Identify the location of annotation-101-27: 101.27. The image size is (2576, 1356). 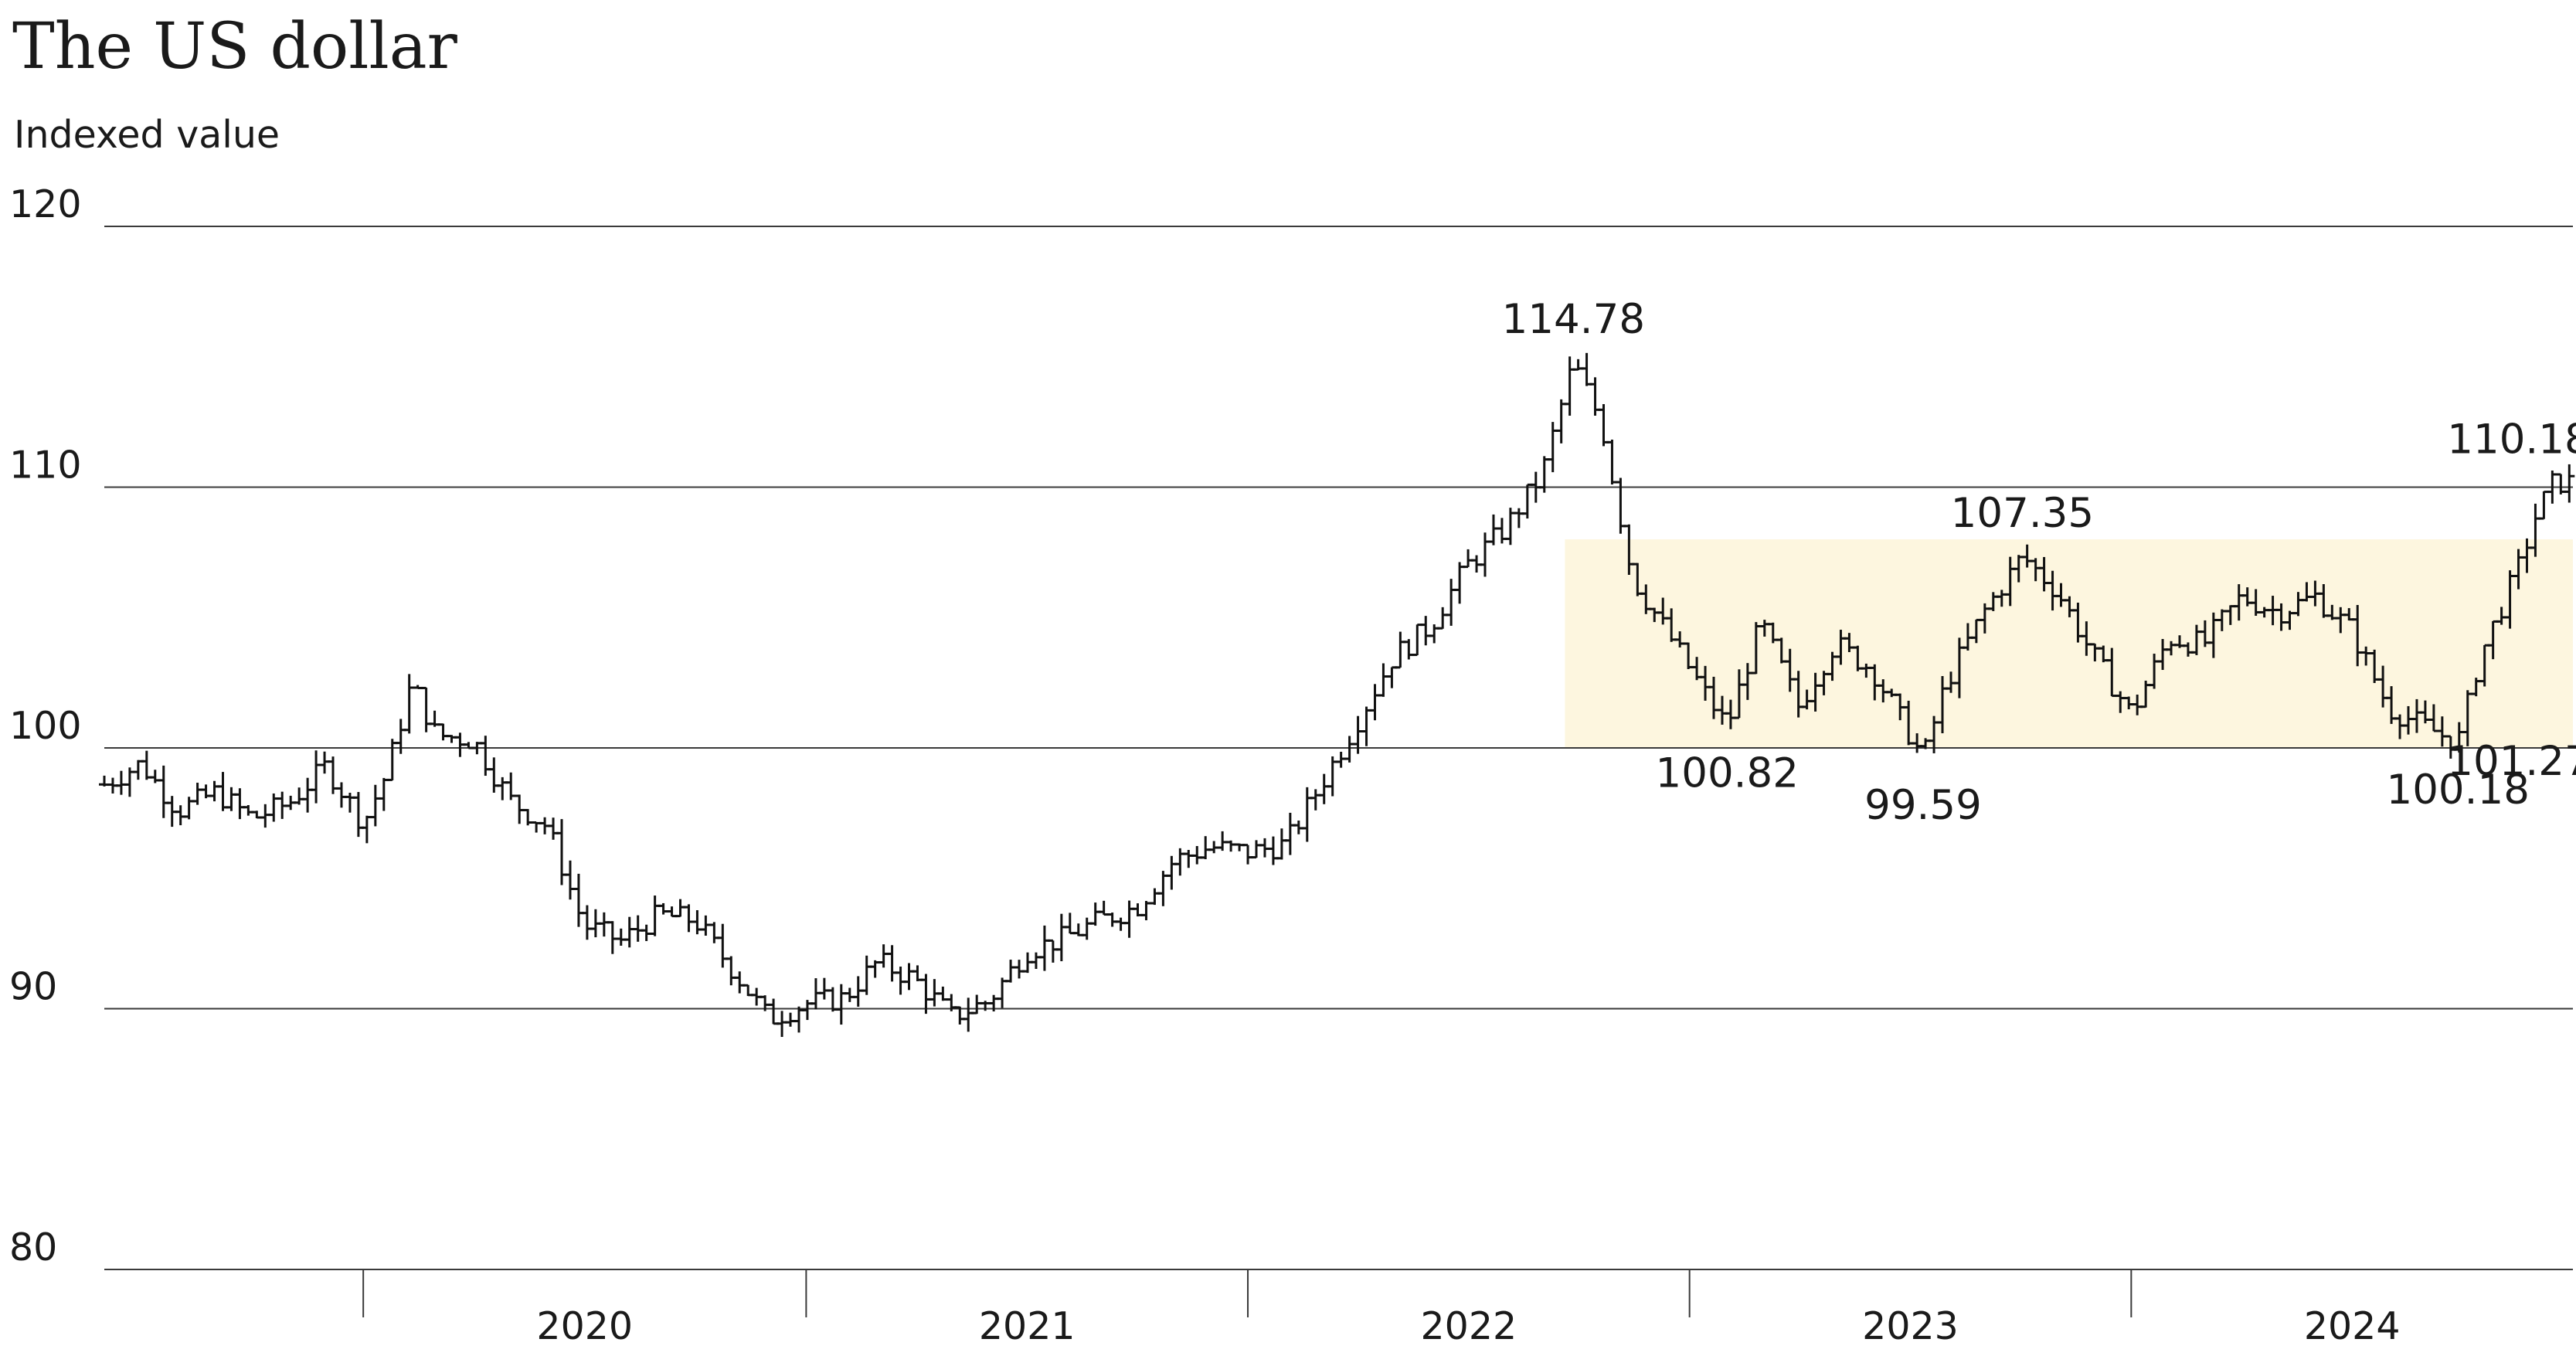
(2511, 762).